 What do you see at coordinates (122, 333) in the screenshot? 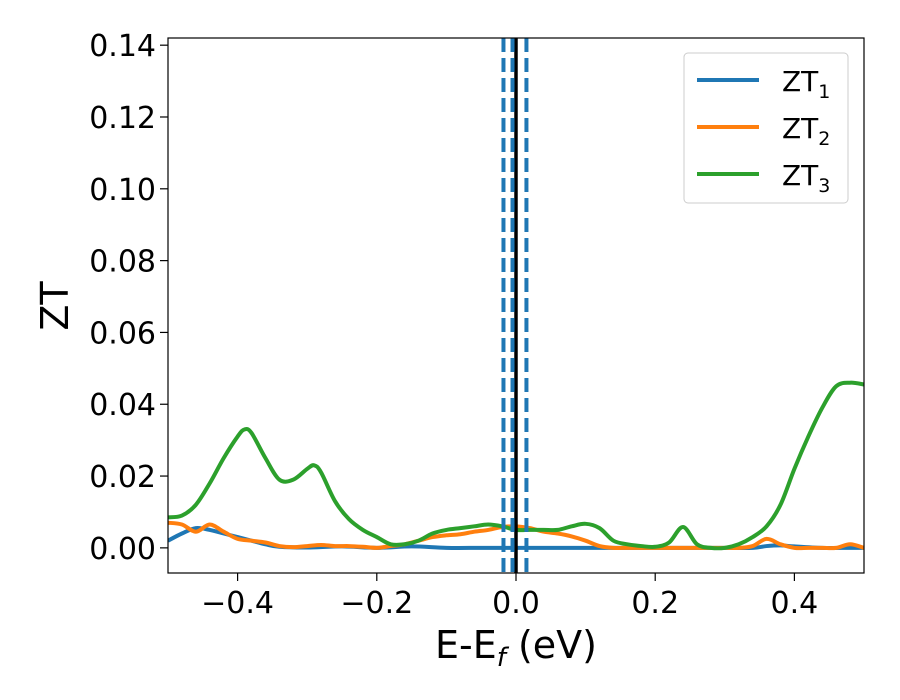
I see `y-tick-label: 0.06` at bounding box center [122, 333].